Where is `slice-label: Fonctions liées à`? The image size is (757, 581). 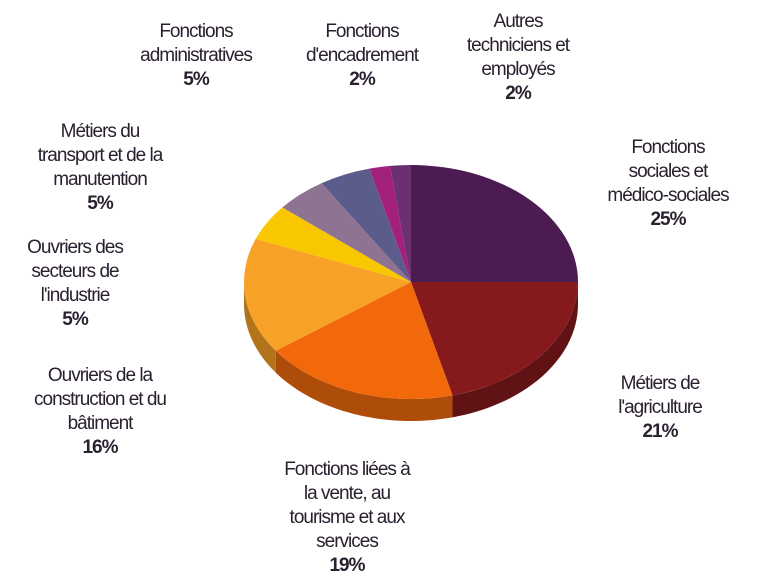 slice-label: Fonctions liées à is located at coordinates (347, 469).